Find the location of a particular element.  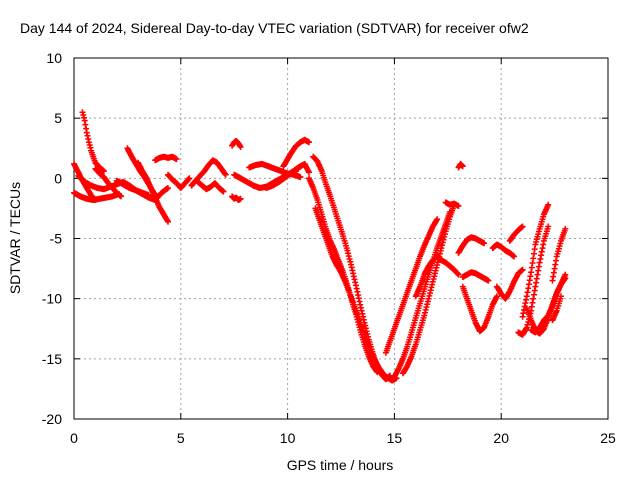

point-marks-arc8 is located at coordinates (132, 188).